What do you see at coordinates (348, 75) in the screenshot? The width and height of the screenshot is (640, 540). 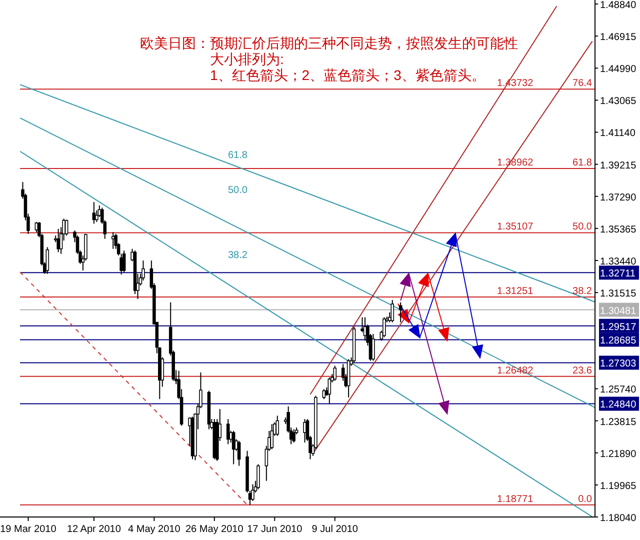 I see `annotation: 1、红色箭头；2、蓝色箭头；3、紫色箭头。` at bounding box center [348, 75].